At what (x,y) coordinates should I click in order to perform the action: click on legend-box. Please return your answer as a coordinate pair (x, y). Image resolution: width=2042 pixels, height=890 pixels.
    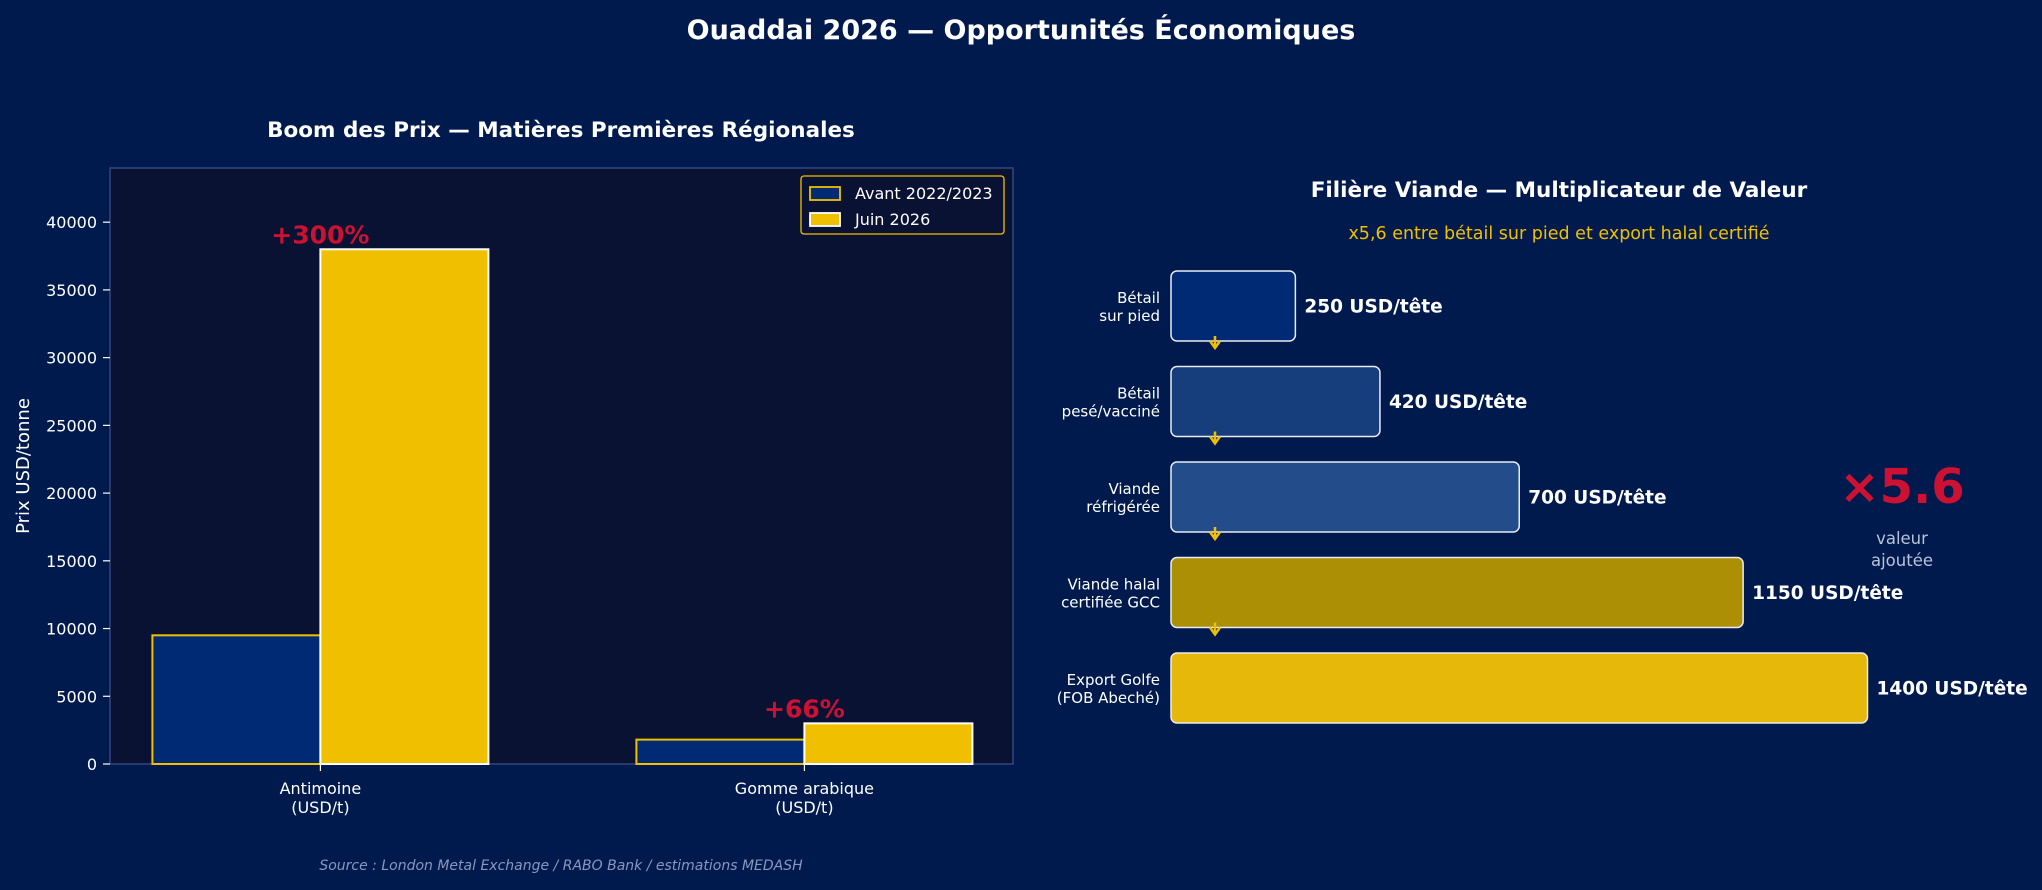
    Looking at the image, I should click on (902, 205).